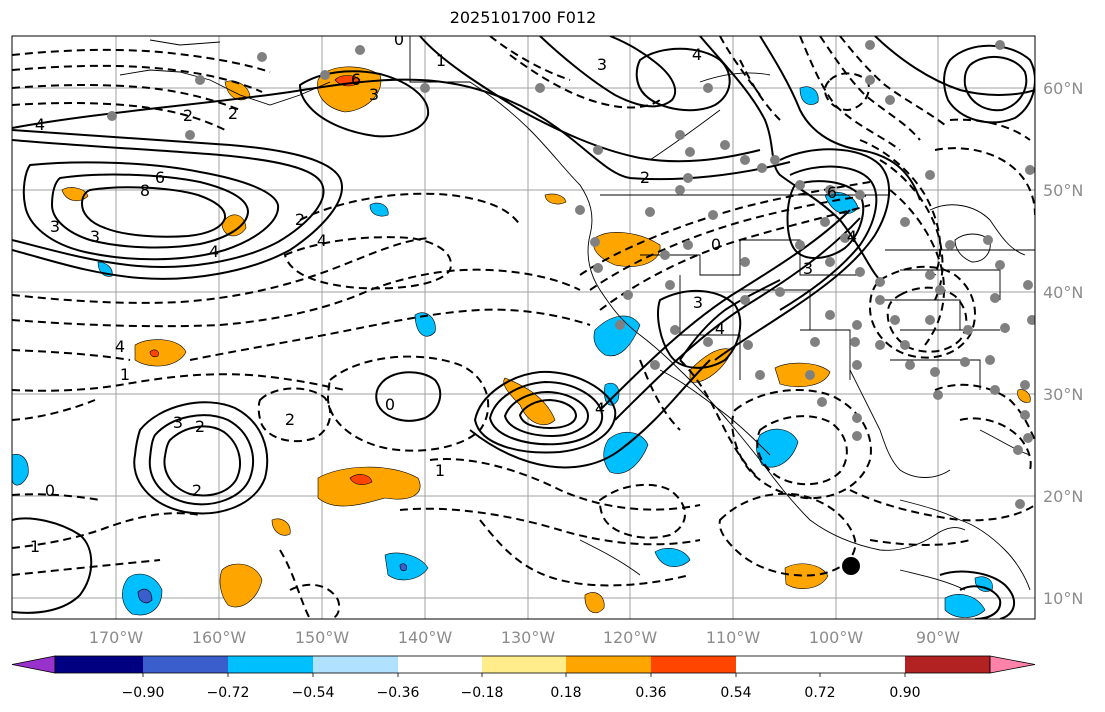 The height and width of the screenshot is (712, 1105). What do you see at coordinates (219, 637) in the screenshot?
I see `longitude-label: 160°W` at bounding box center [219, 637].